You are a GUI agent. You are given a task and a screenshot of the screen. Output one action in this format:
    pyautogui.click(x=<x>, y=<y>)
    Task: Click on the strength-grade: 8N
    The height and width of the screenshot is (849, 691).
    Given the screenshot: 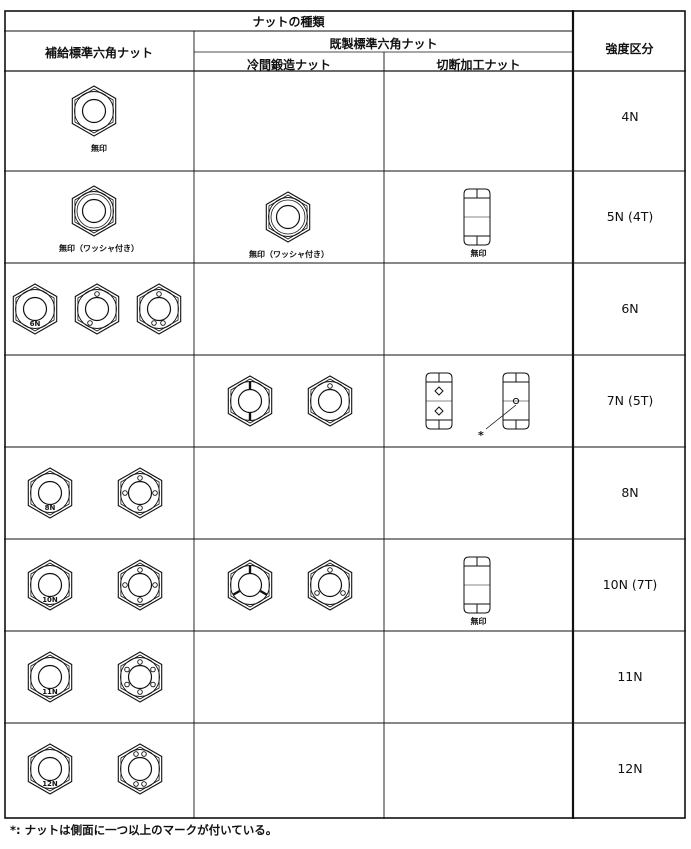 What is the action you would take?
    pyautogui.click(x=630, y=492)
    